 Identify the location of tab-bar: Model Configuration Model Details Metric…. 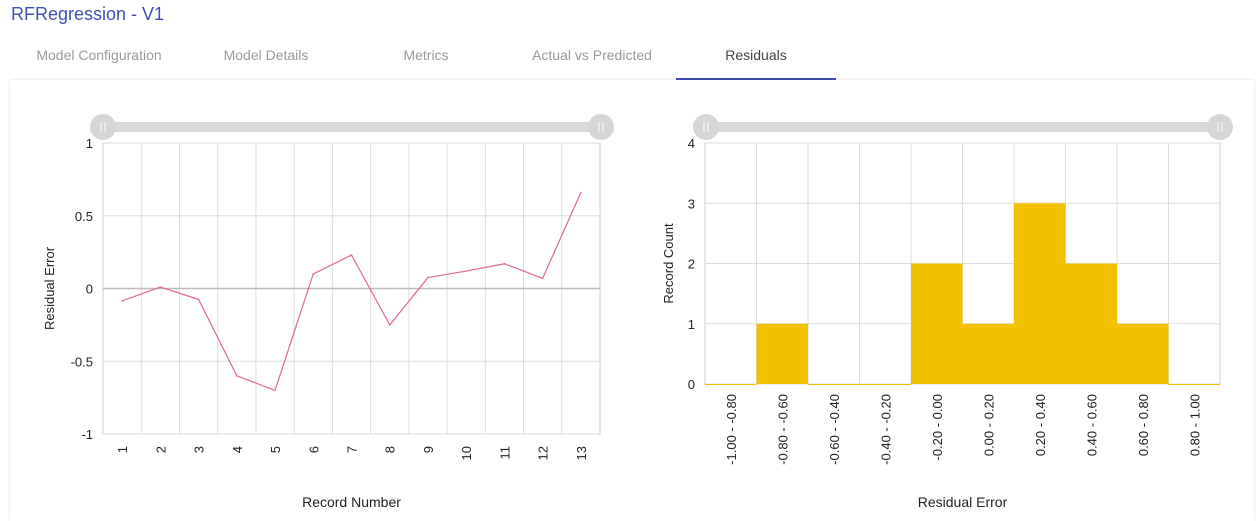
(423, 58).